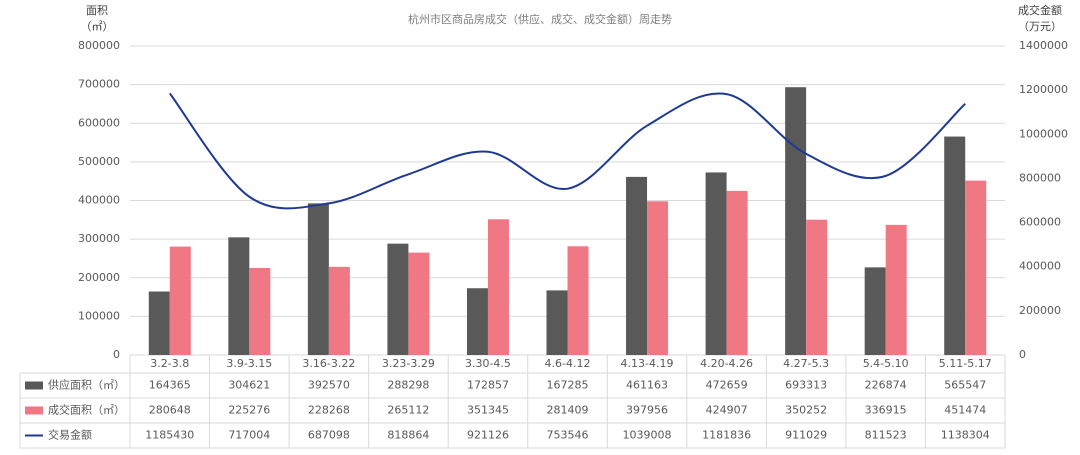  What do you see at coordinates (1040, 177) in the screenshot?
I see `y2-tick-label: 800000` at bounding box center [1040, 177].